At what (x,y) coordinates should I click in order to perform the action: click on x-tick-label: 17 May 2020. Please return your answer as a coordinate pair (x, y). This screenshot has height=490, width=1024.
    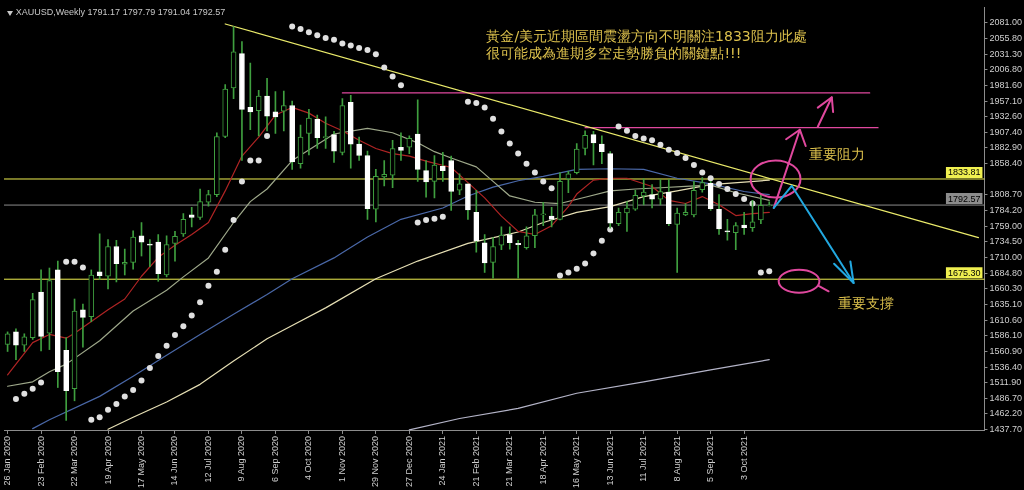
    Looking at the image, I should click on (140, 462).